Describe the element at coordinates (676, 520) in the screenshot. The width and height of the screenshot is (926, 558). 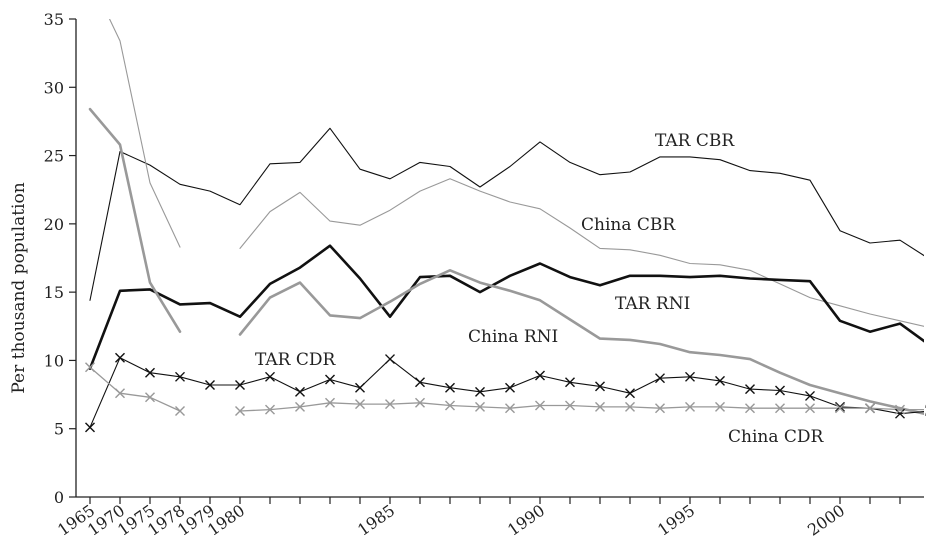
I see `x-tick-label: 1995` at that location.